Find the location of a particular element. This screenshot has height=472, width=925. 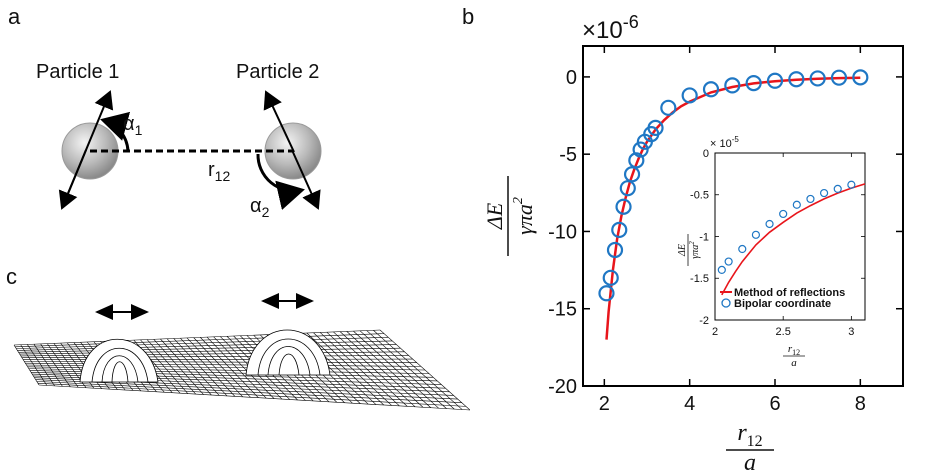

main-exponent-label: ×10⁻⁶ is located at coordinates (610, 28).